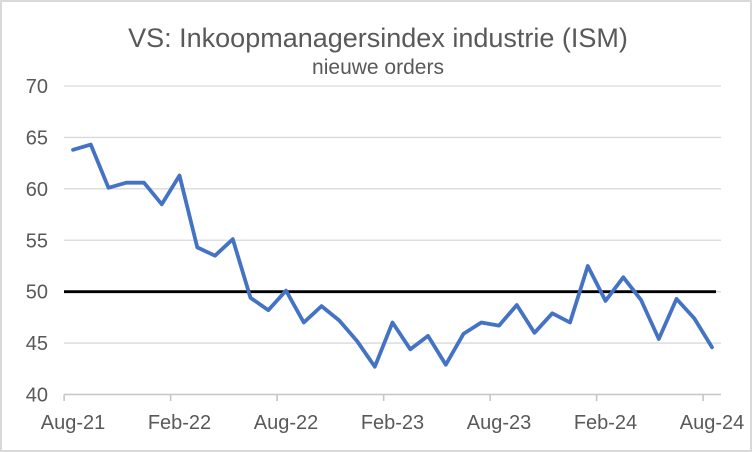 This screenshot has height=452, width=752. What do you see at coordinates (37, 293) in the screenshot?
I see `y-axis-label: 50` at bounding box center [37, 293].